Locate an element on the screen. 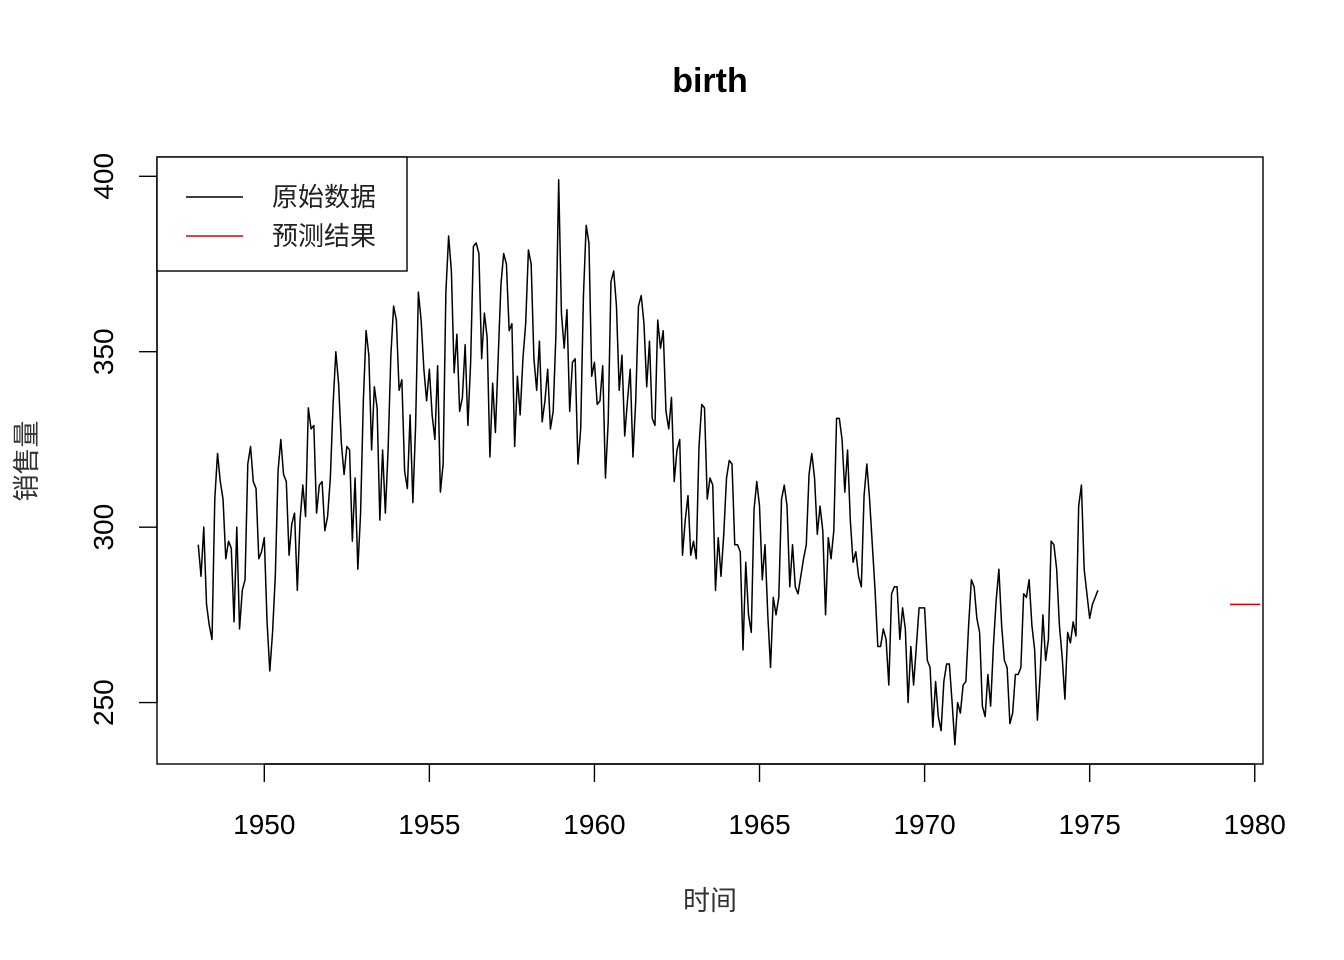  x-tick-label: 1975 is located at coordinates (1090, 824).